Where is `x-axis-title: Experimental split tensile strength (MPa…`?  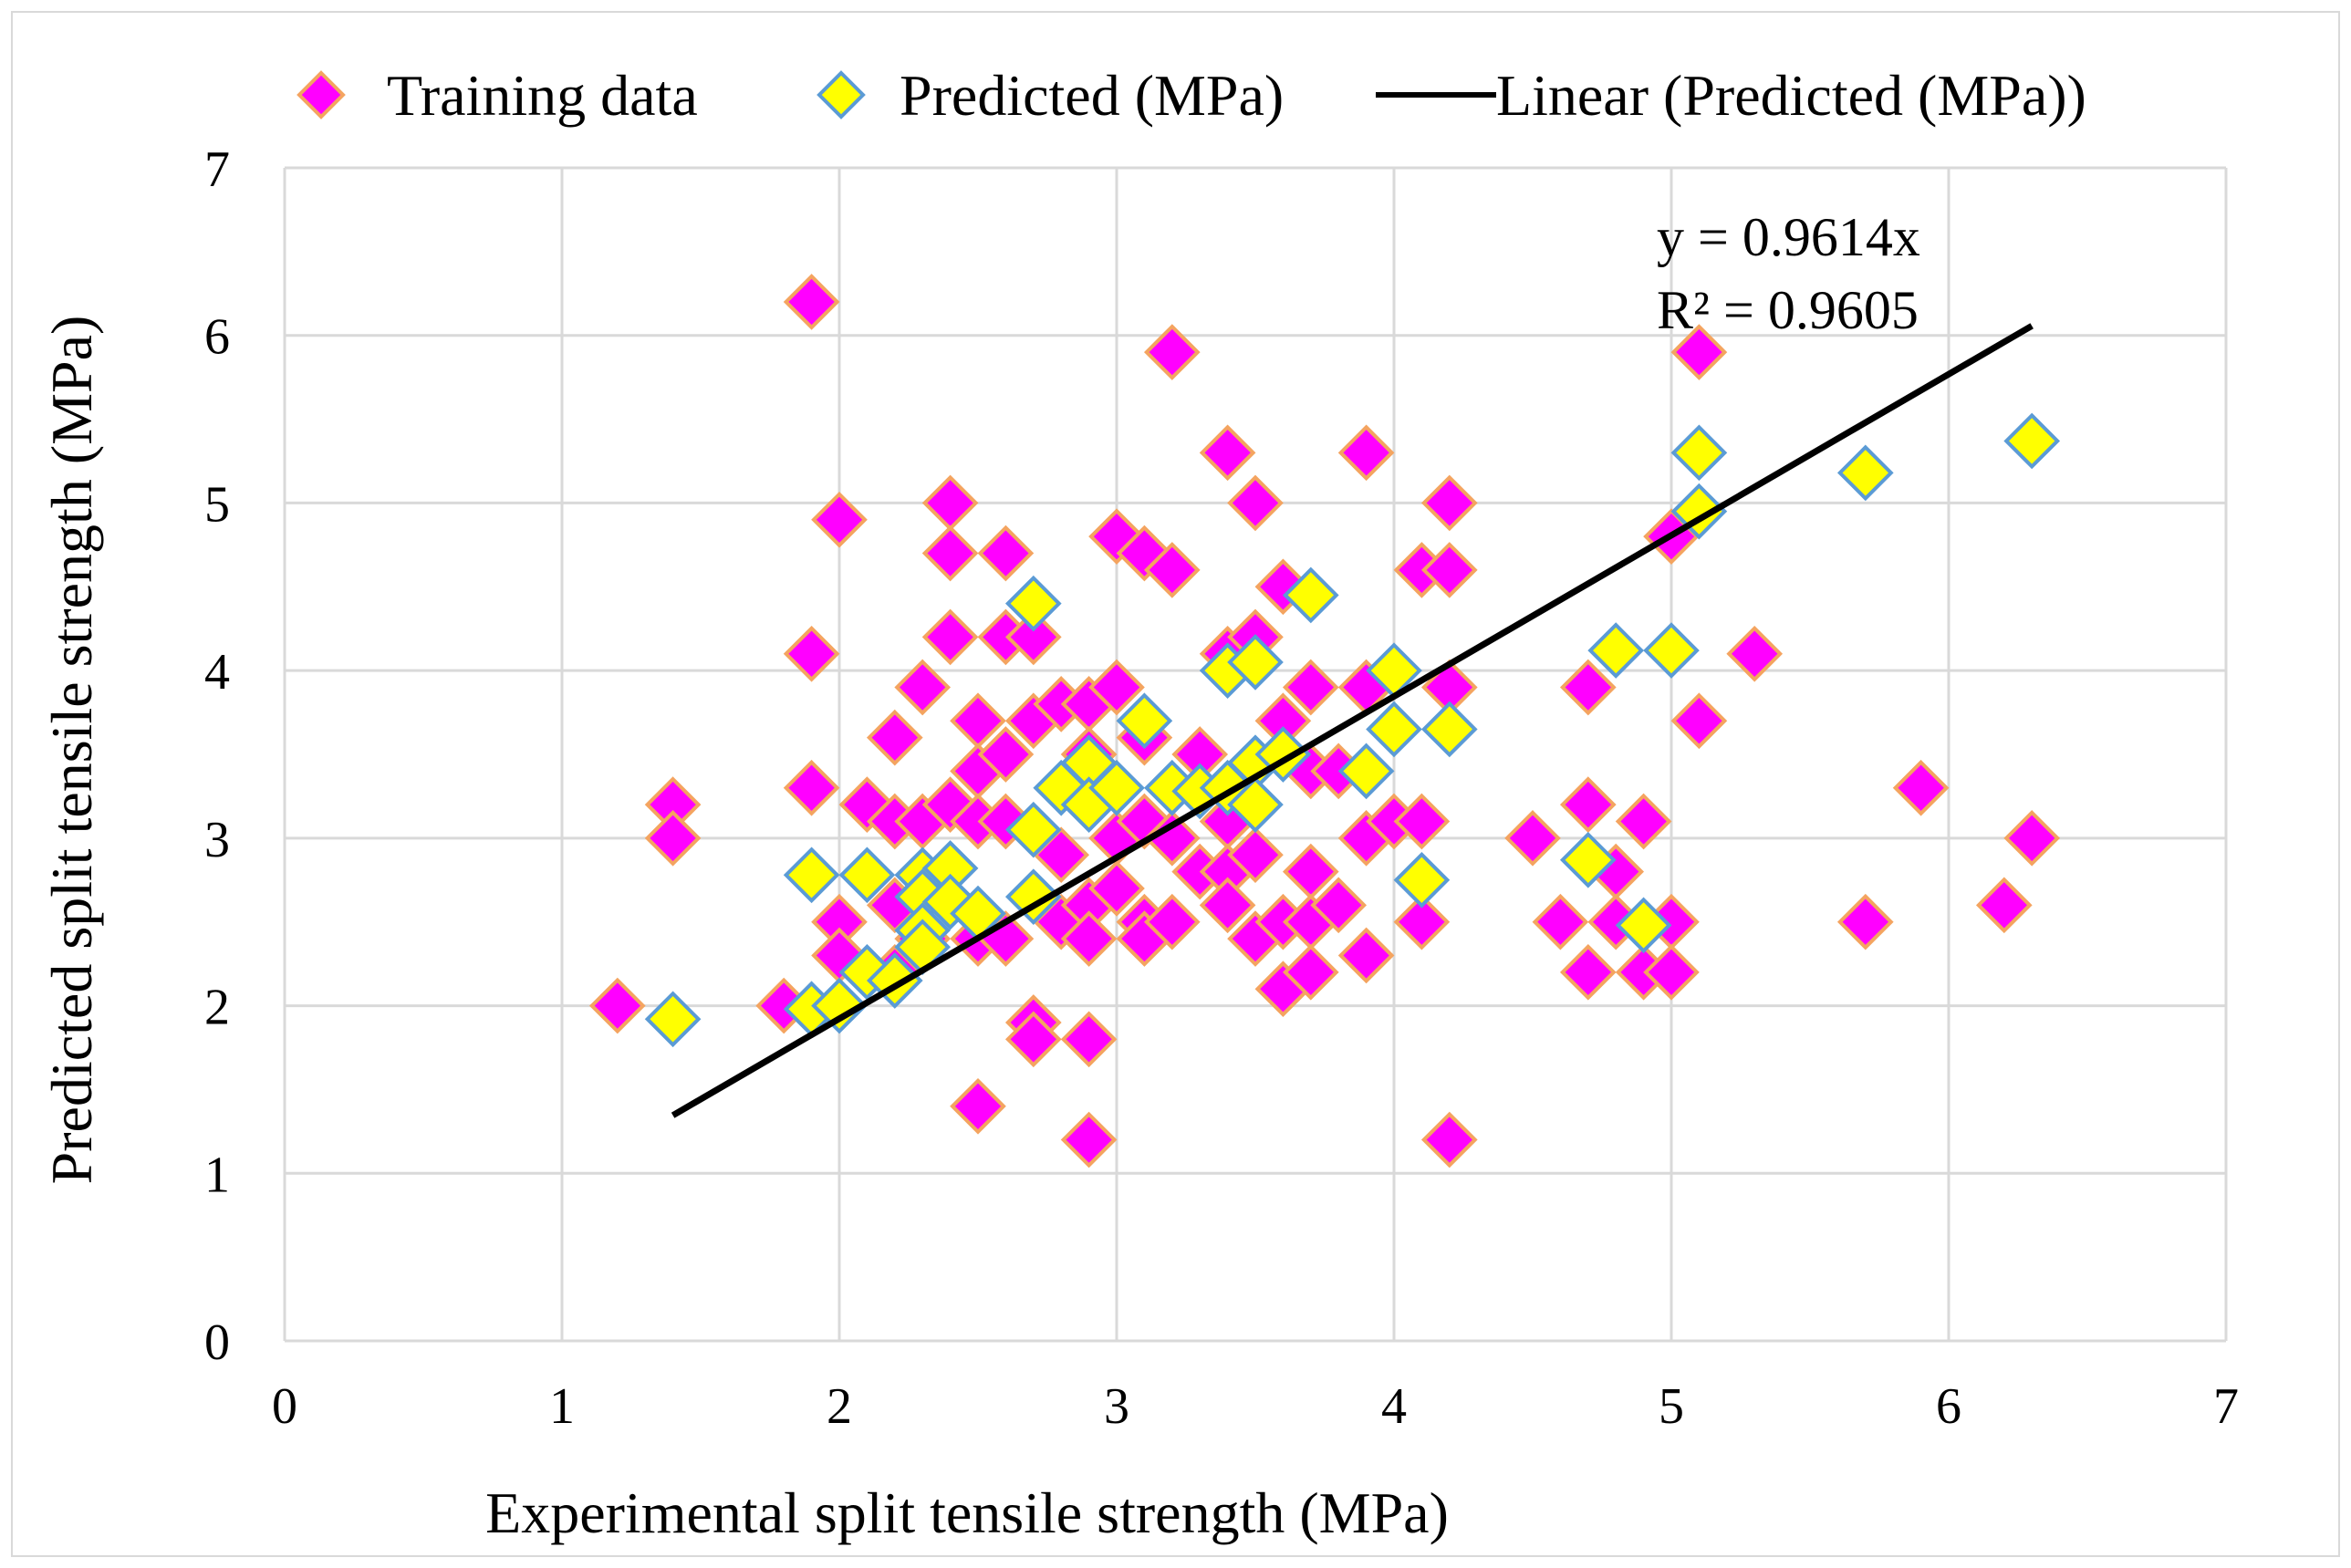
x-axis-title: Experimental split tensile strength (MPa… is located at coordinates (967, 1512).